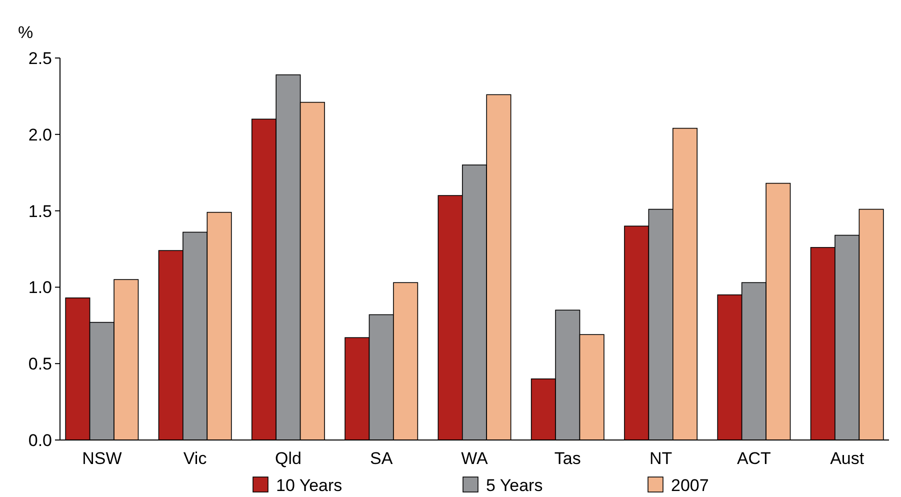 The image size is (901, 497). Describe the element at coordinates (475, 458) in the screenshot. I see `x-tick-label: WA` at that location.